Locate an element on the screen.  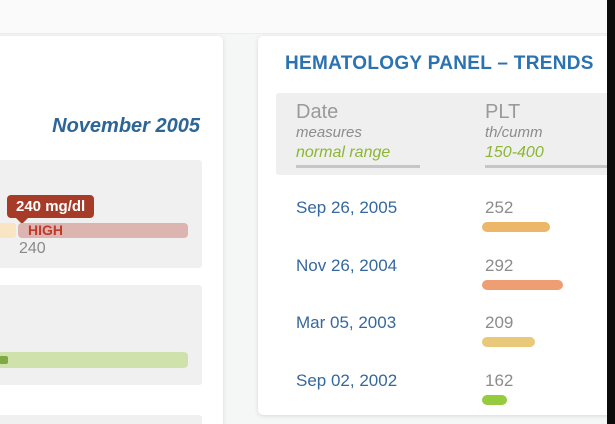
normal-range-bar is located at coordinates (94, 360).